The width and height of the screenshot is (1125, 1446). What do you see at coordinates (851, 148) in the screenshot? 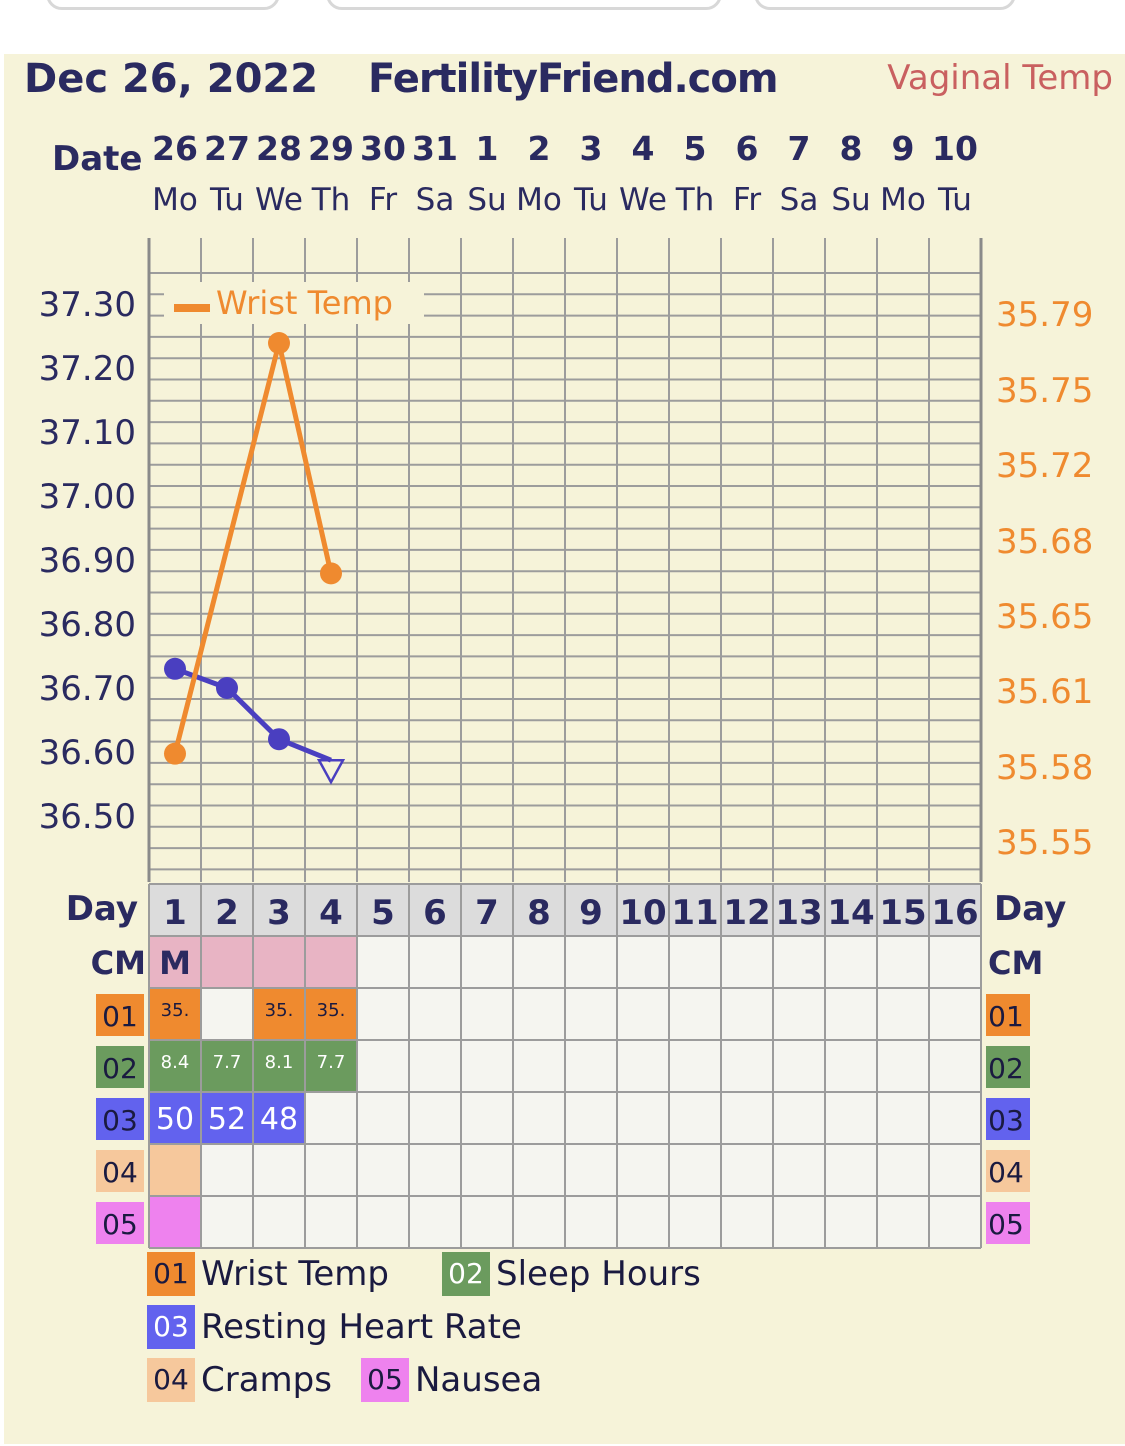
I see `date-label: 8` at bounding box center [851, 148].